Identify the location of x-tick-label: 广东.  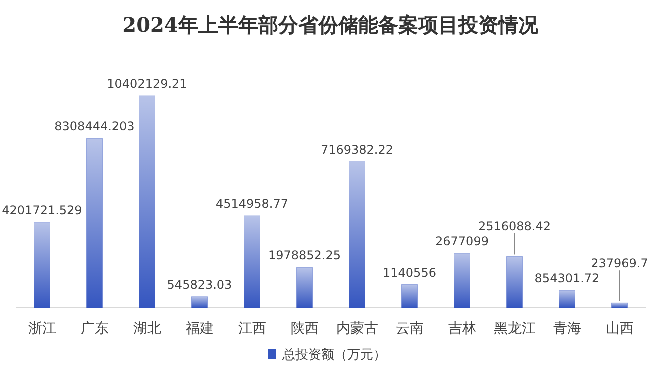
(94, 329).